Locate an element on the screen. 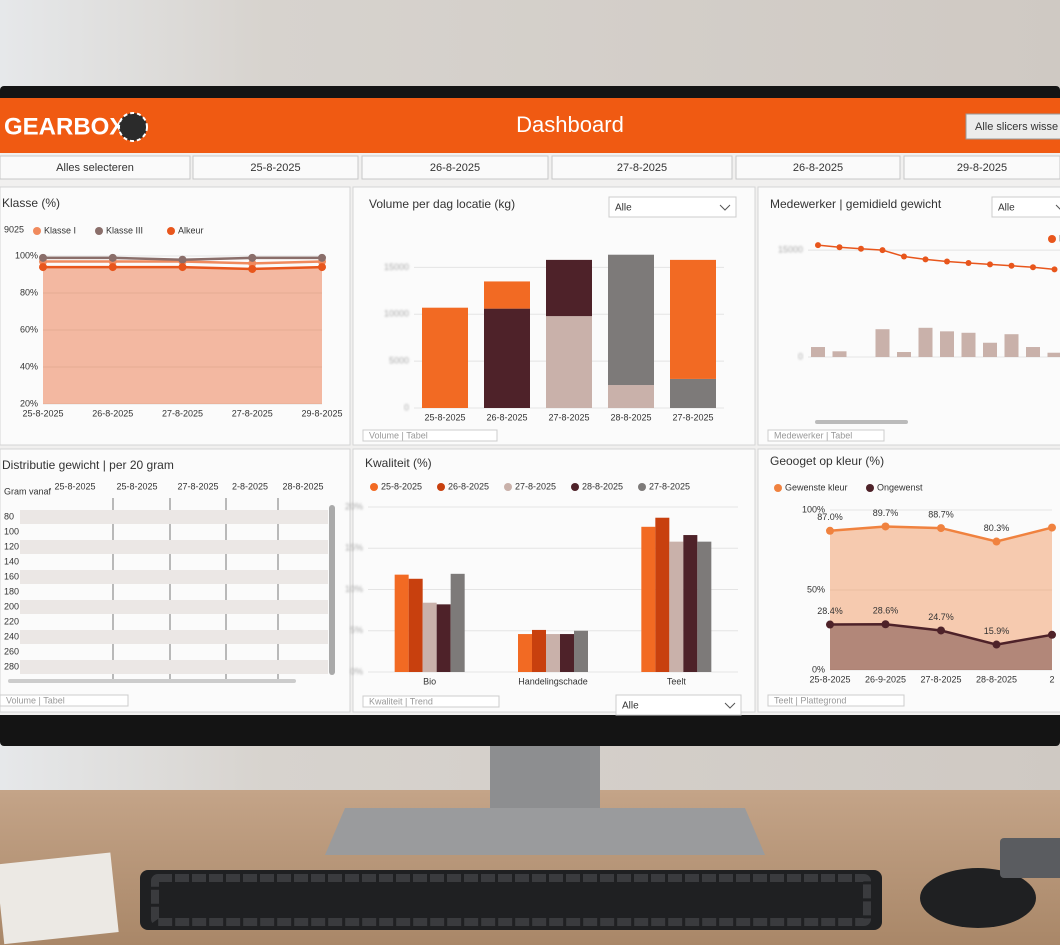 The image size is (1060, 945). legend-label: 28-8-2025 is located at coordinates (602, 486).